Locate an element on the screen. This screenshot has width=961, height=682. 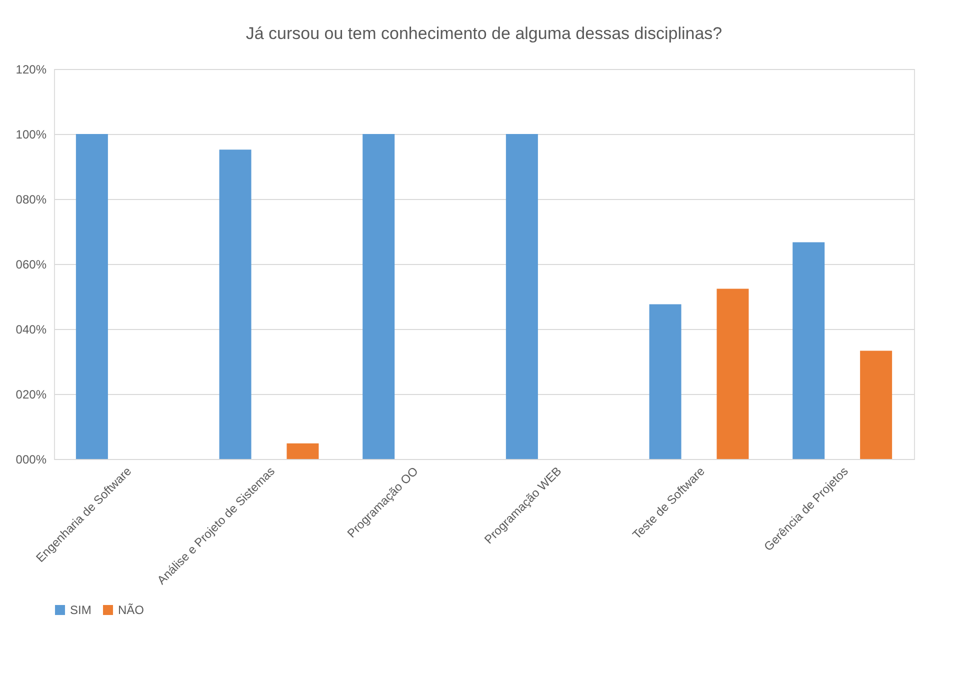
y-tick-label: 020% is located at coordinates (31, 395).